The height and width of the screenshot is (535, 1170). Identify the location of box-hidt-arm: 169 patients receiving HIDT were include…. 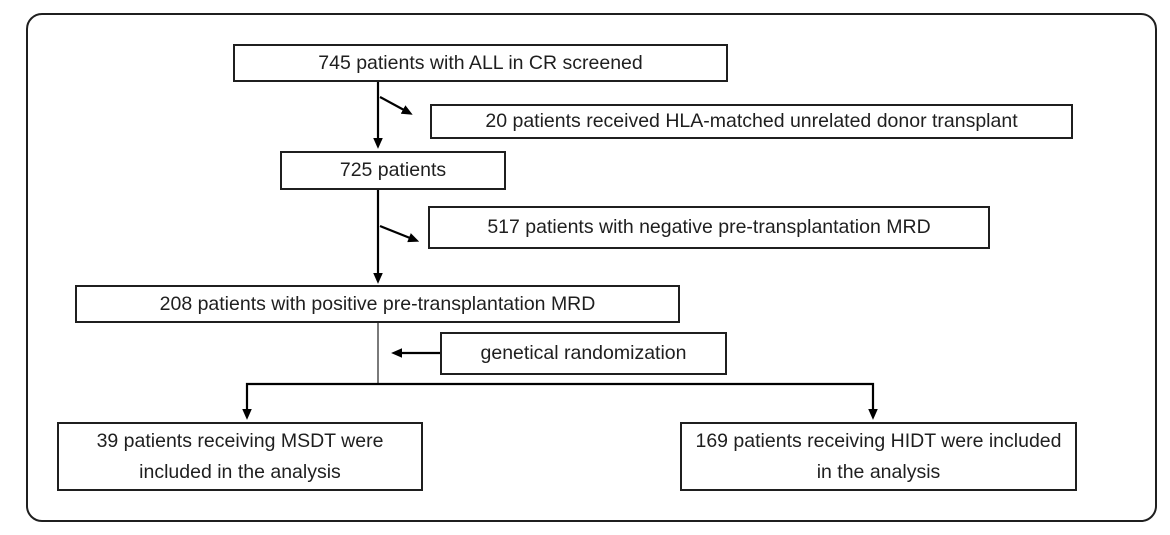
(878, 456).